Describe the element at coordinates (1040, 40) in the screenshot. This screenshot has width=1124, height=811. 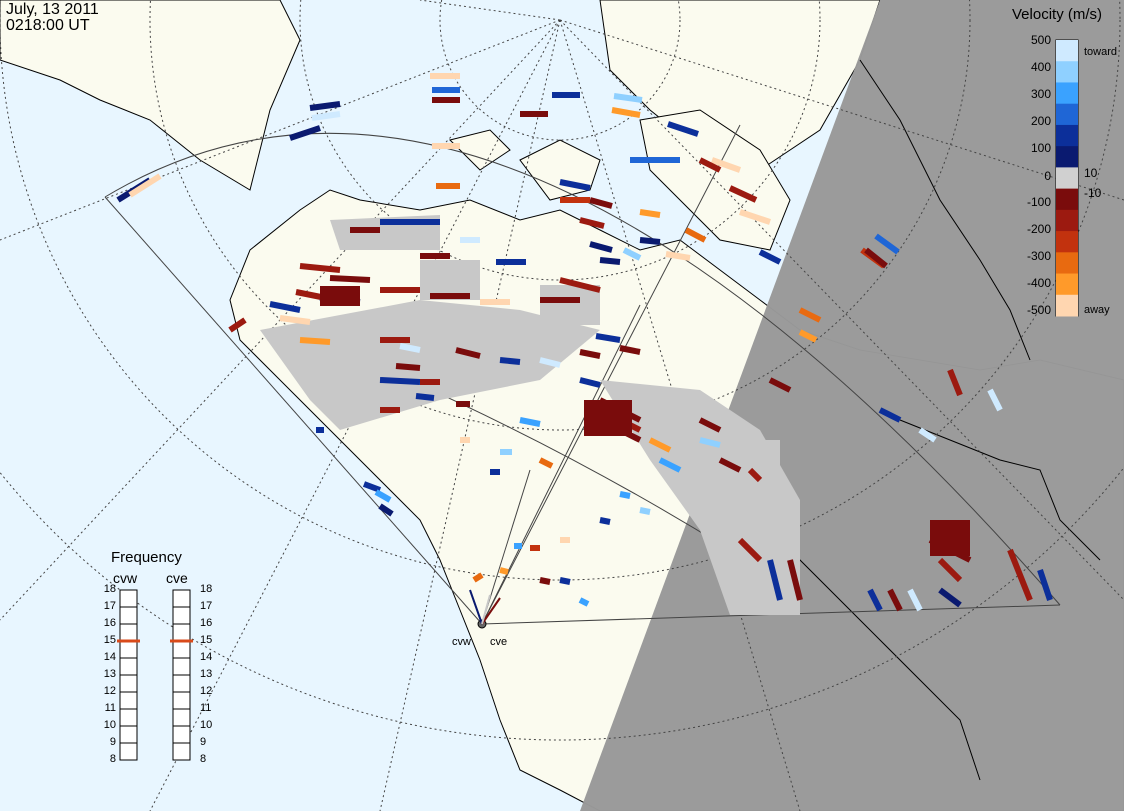
I see `colorbar-tick-label: 500` at that location.